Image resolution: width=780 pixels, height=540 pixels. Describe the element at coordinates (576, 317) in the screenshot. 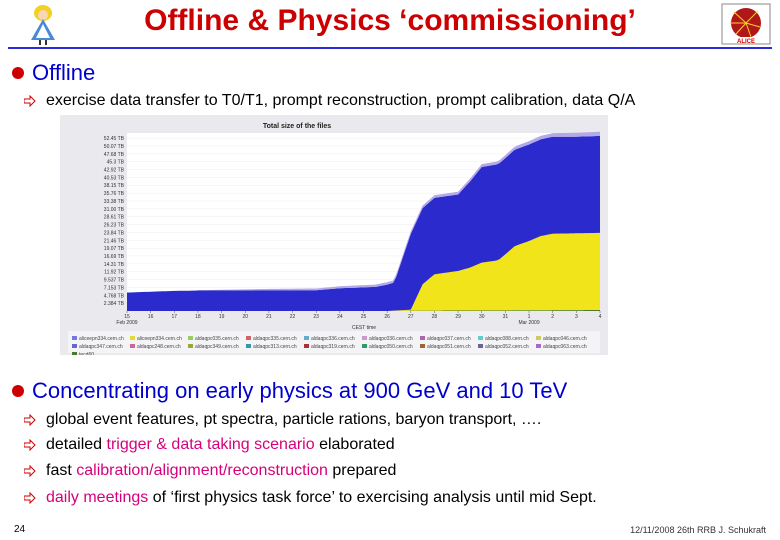

I see `x-tick-label: 3` at that location.